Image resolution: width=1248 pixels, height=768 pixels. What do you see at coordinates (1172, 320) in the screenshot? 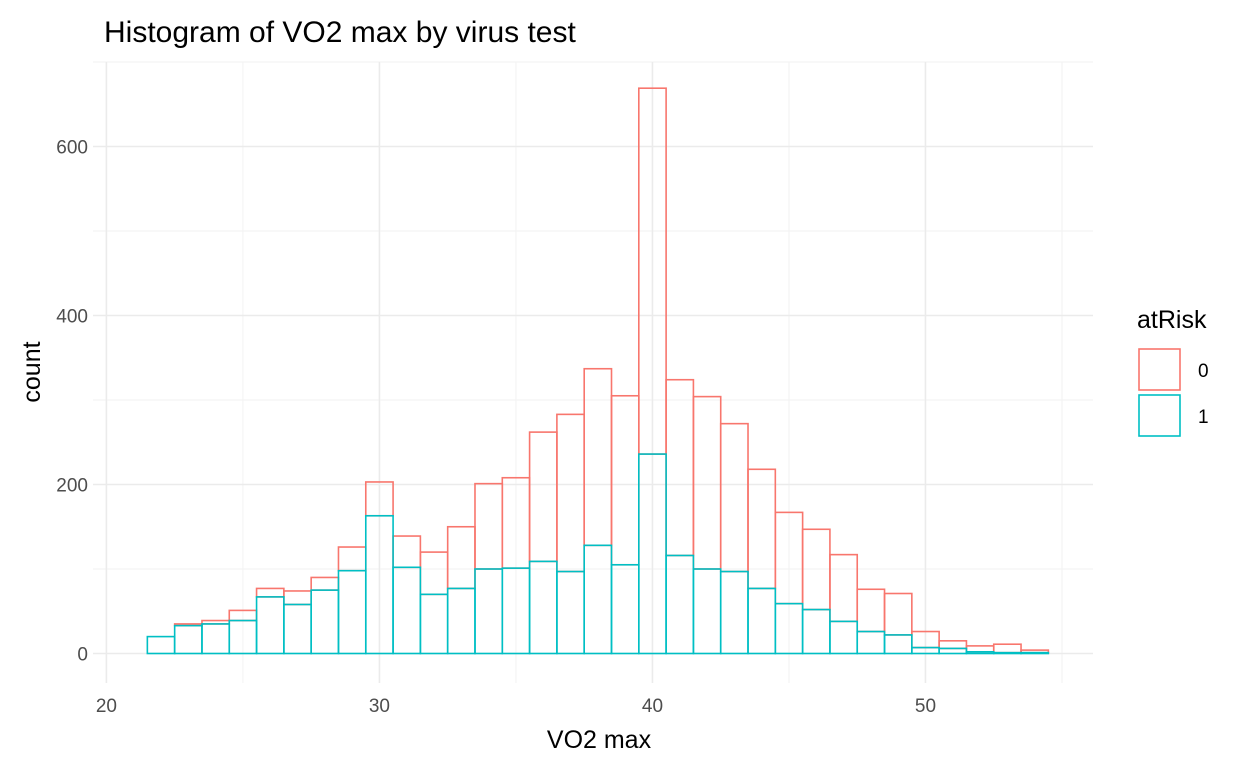
I see `legend-title: atRisk` at bounding box center [1172, 320].